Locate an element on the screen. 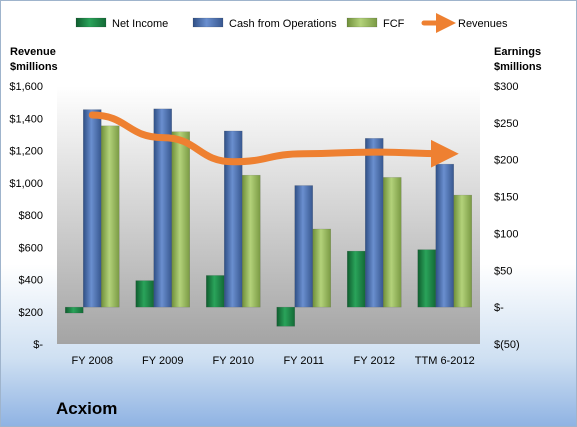 This screenshot has height=427, width=577. left-tick-label: $1,400 is located at coordinates (26, 119).